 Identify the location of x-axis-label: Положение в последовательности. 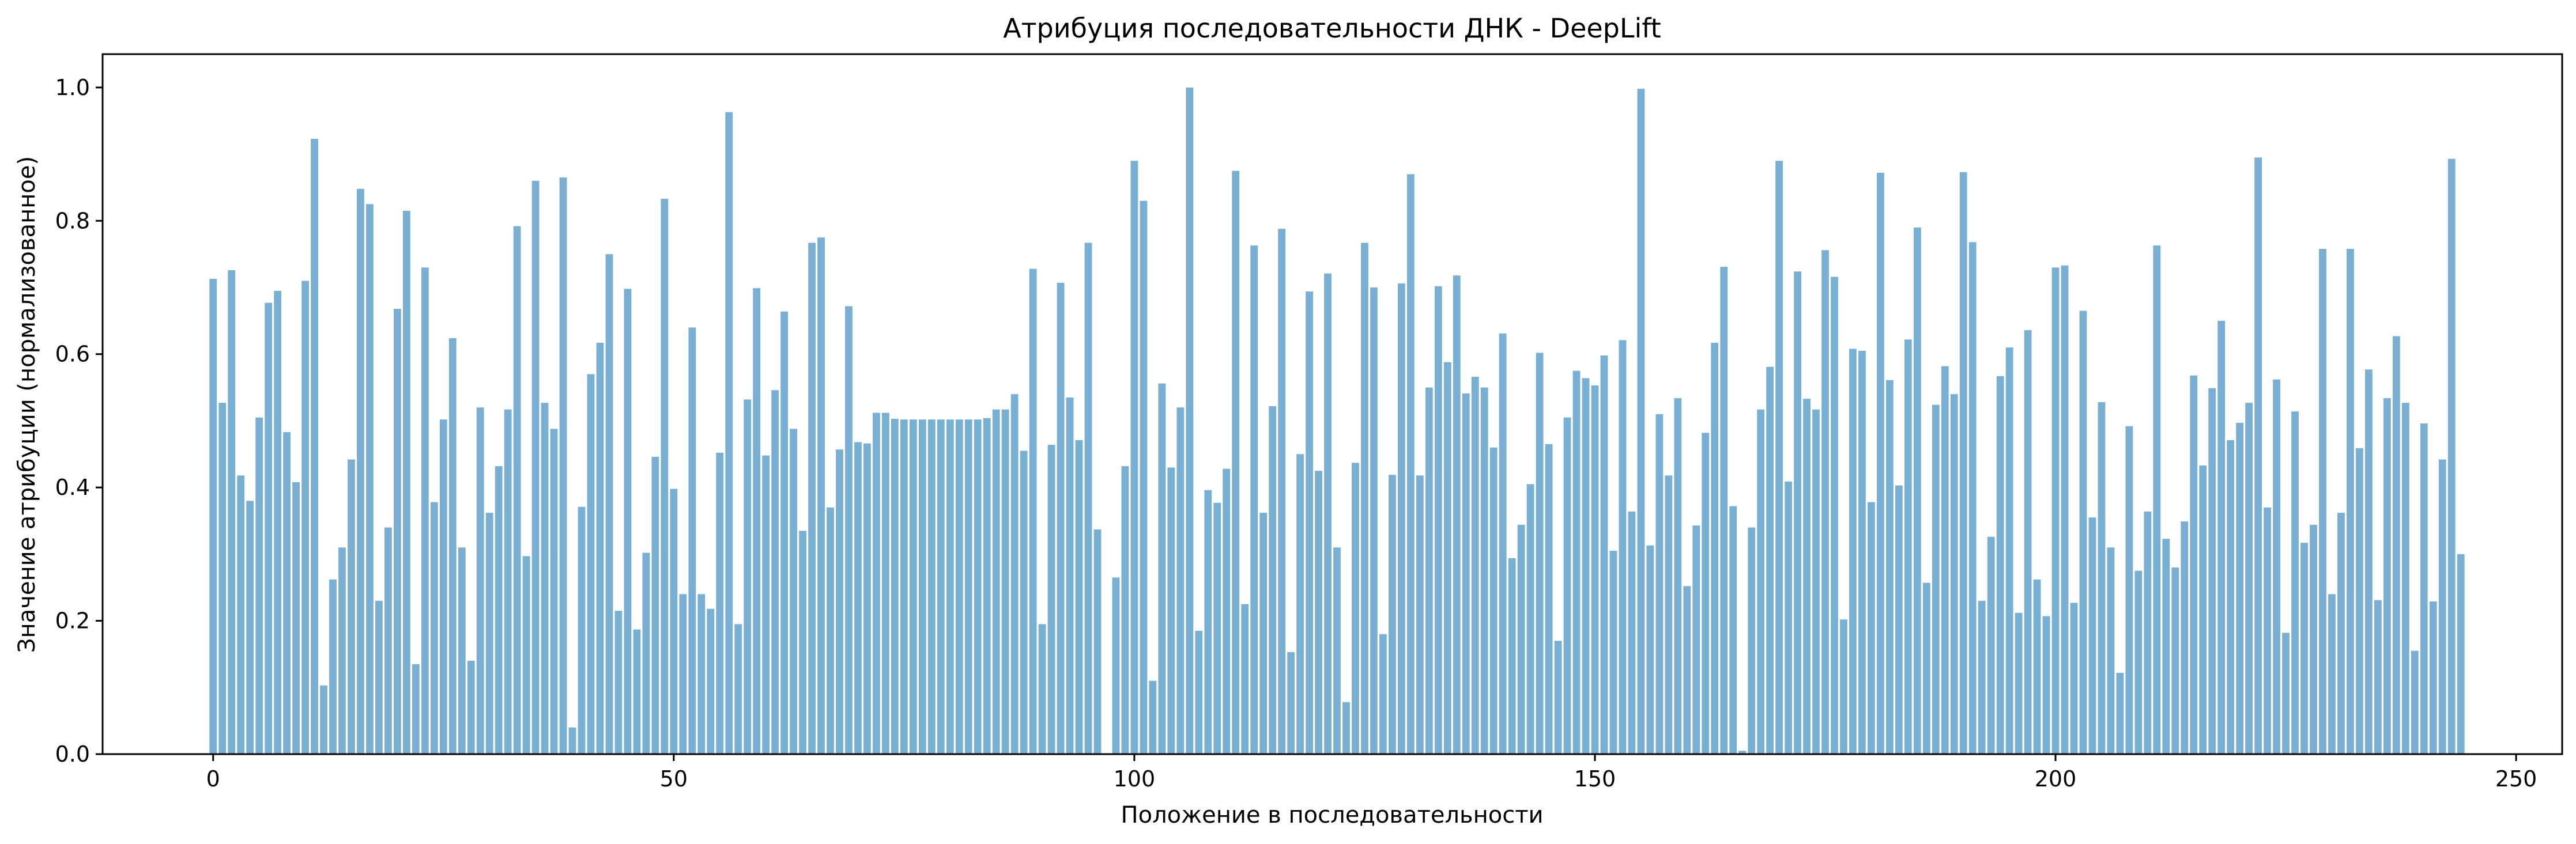
(1332, 815).